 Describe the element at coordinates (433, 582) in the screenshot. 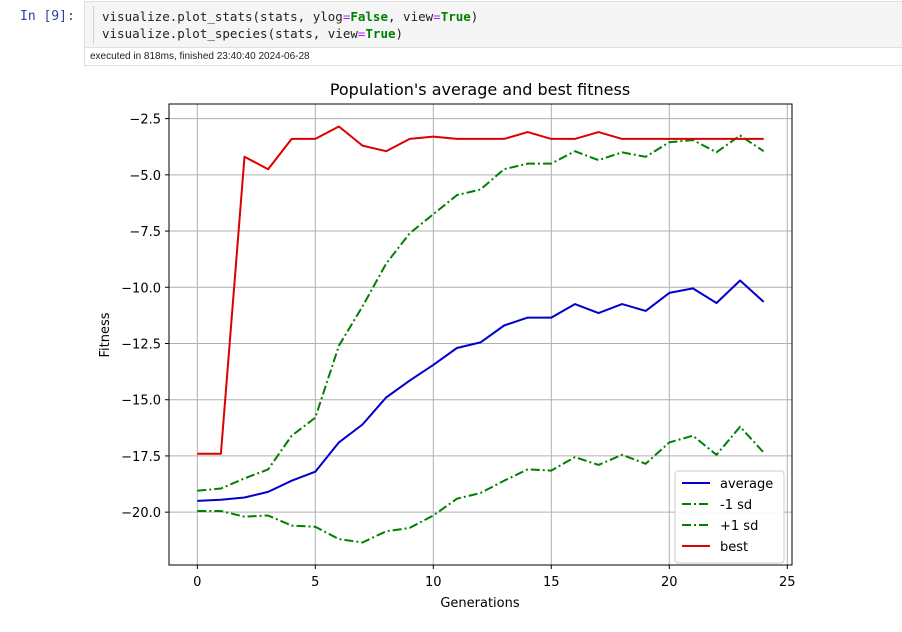

I see `x-tick-label: 10` at that location.